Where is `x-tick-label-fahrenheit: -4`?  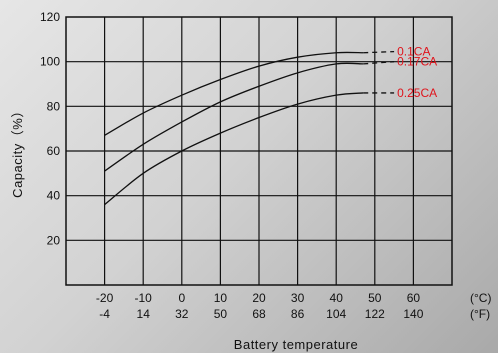 x-tick-label-fahrenheit: -4 is located at coordinates (104, 314).